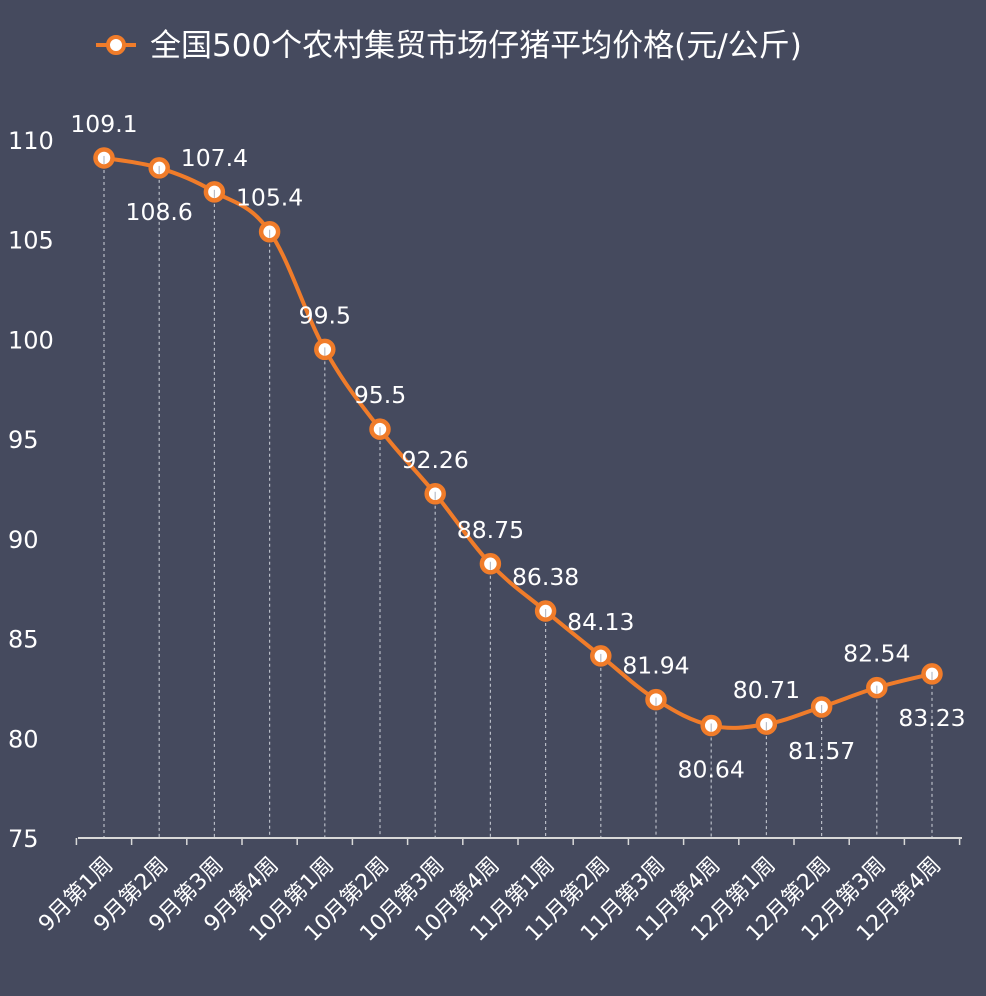 The image size is (986, 996). Describe the element at coordinates (31, 141) in the screenshot. I see `y-tick-label: 110` at that location.